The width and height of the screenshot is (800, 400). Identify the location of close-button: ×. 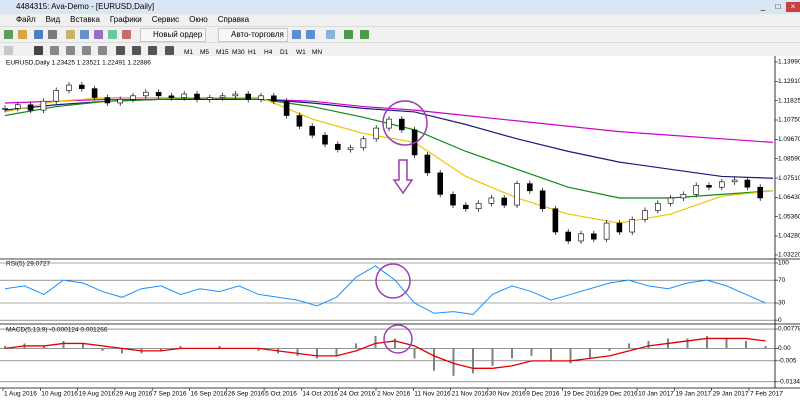
(793, 7).